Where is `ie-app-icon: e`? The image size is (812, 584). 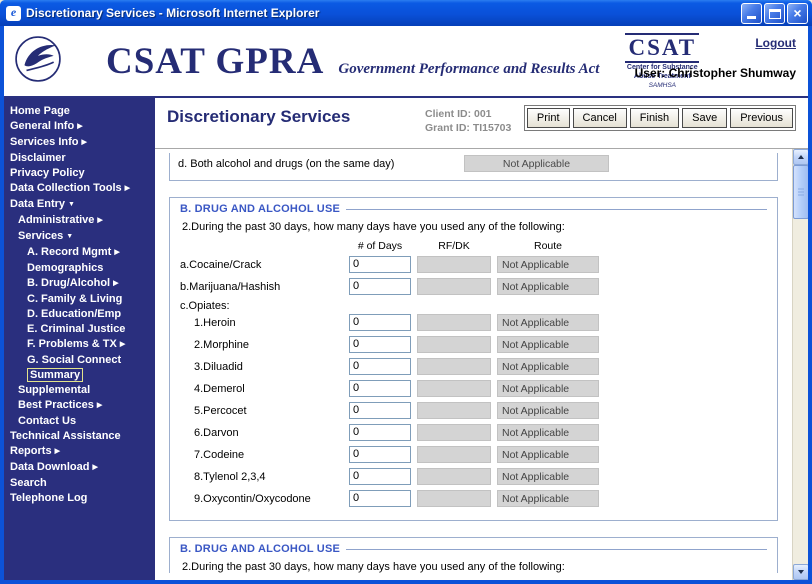
ie-app-icon: e is located at coordinates (13, 13).